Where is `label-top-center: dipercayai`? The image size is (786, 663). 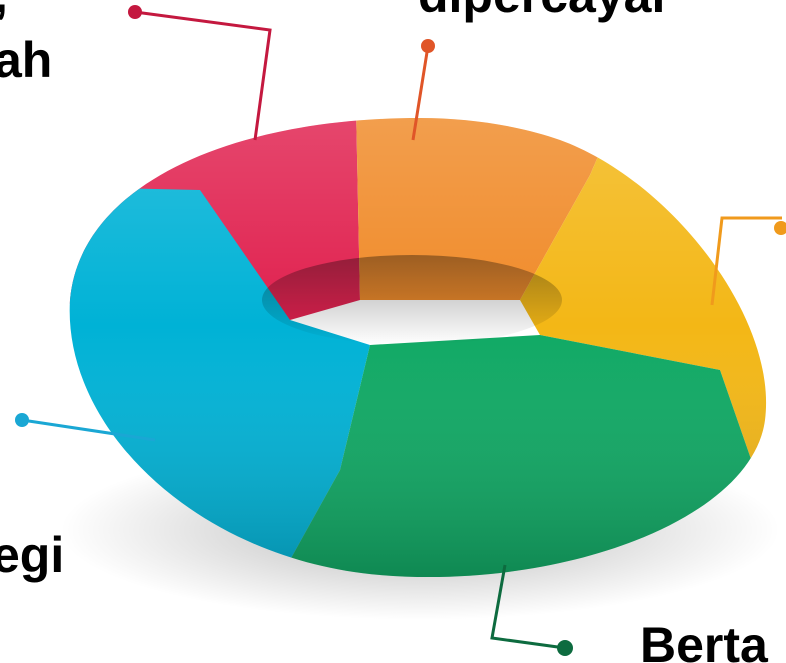 label-top-center: dipercayai is located at coordinates (541, 10).